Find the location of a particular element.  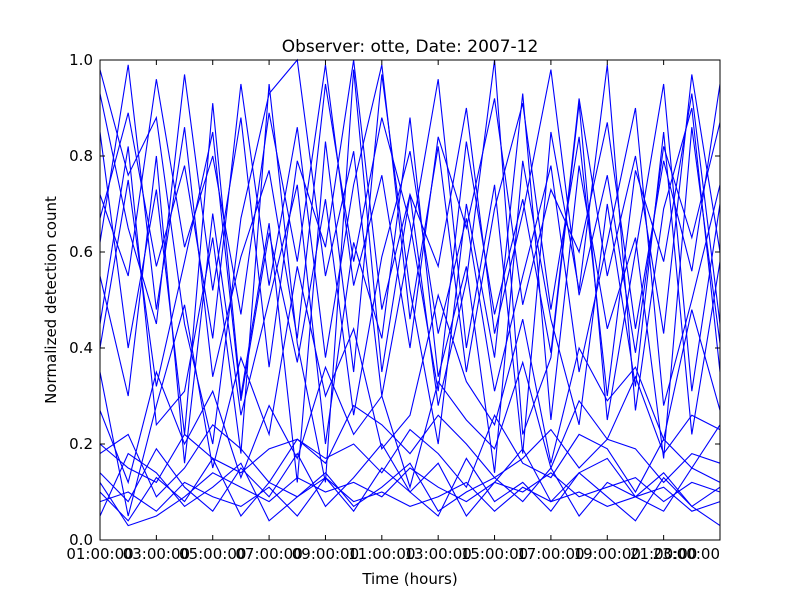

x-tick-label: 07:00:00 is located at coordinates (268, 554).